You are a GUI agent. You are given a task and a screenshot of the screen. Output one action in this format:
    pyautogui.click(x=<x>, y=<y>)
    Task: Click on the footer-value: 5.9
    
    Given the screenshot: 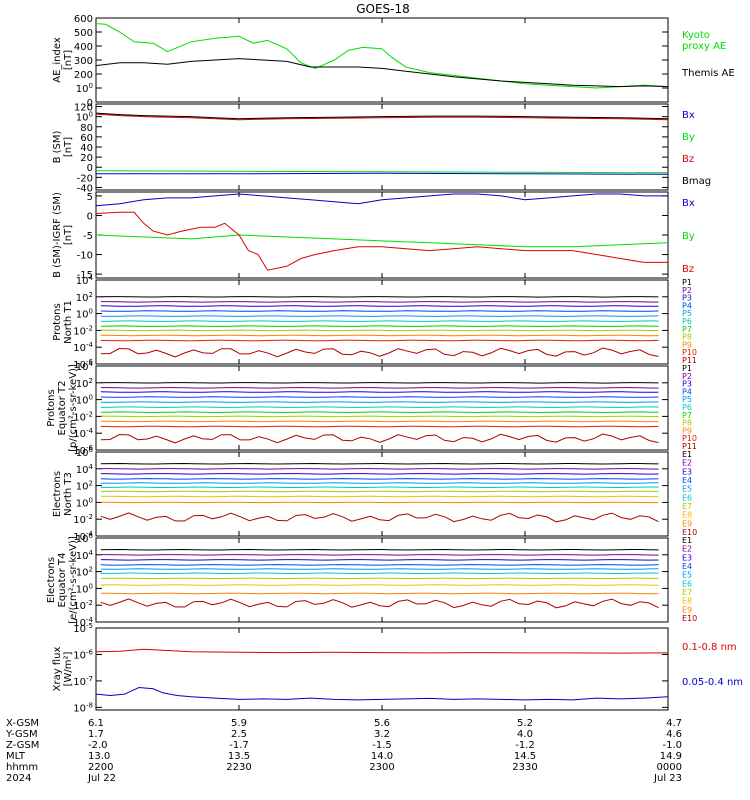 What is the action you would take?
    pyautogui.click(x=239, y=723)
    